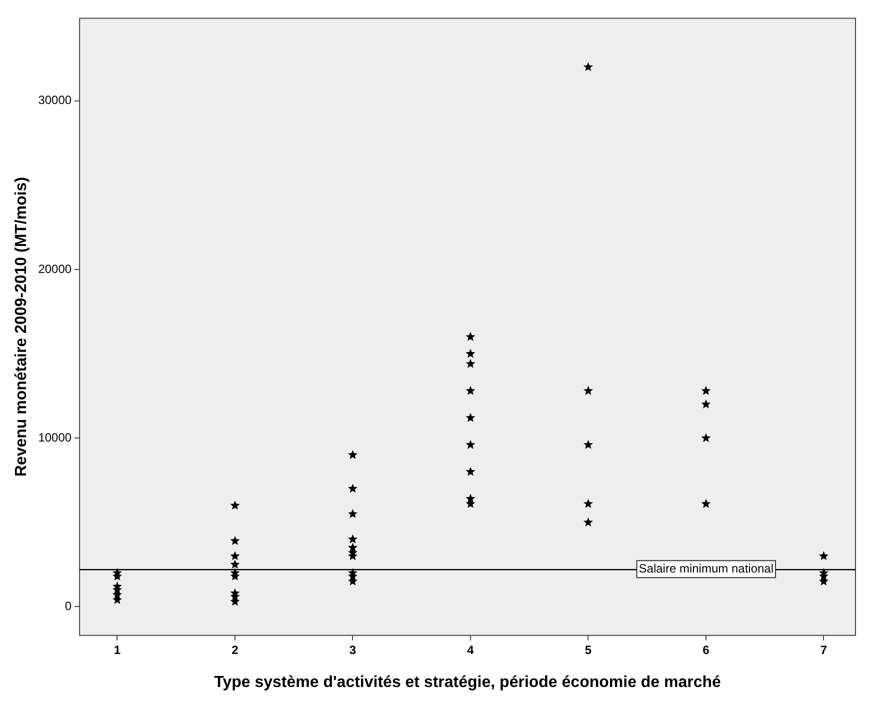 Image resolution: width=869 pixels, height=704 pixels. Describe the element at coordinates (706, 568) in the screenshot. I see `ref-line-label: Salaire minimum national` at that location.